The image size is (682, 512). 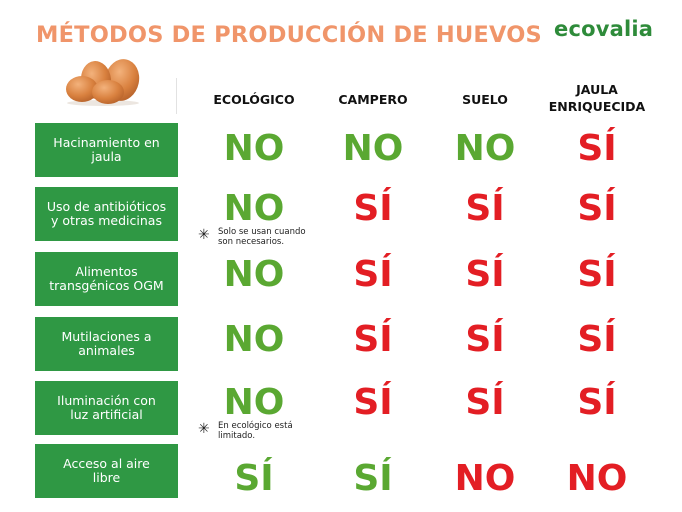 I want to click on footnote-text: Solo se usan cuando son necesarios., so click(x=262, y=237).